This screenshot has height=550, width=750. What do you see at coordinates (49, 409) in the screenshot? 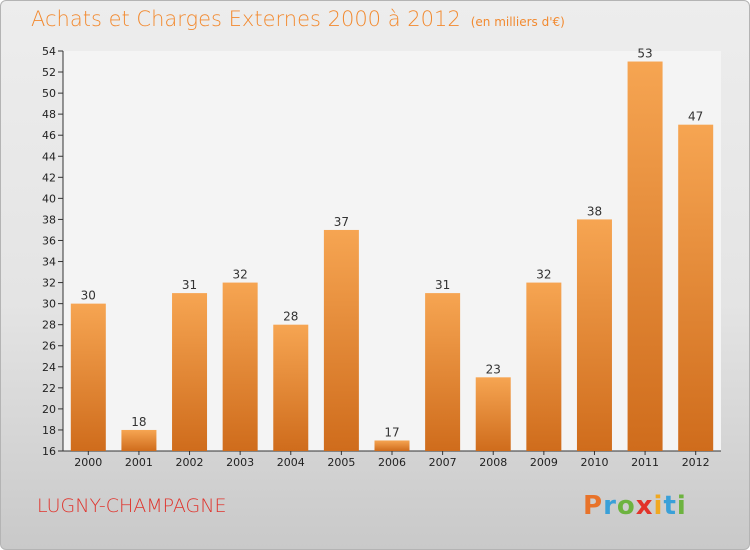
I see `y-tick-label: 20` at bounding box center [49, 409].